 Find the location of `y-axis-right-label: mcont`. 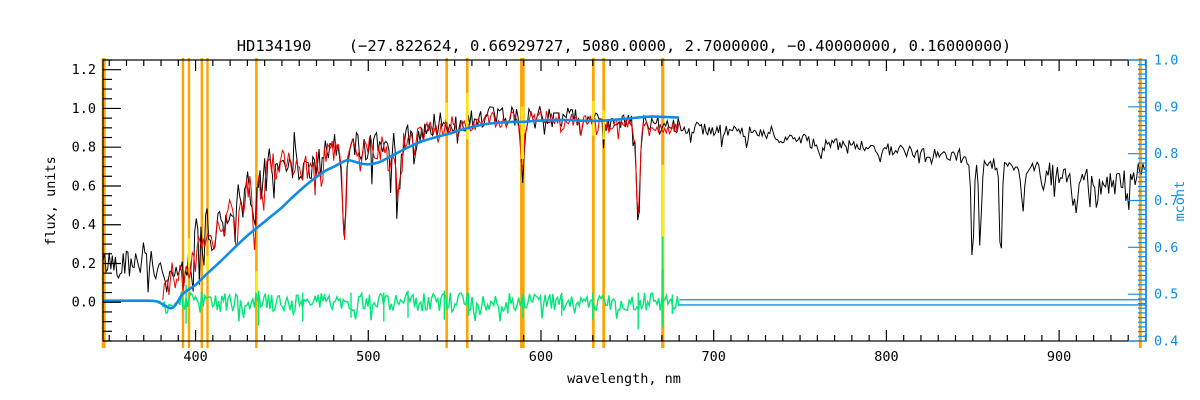

y-axis-right-label: mcont is located at coordinates (1180, 201).